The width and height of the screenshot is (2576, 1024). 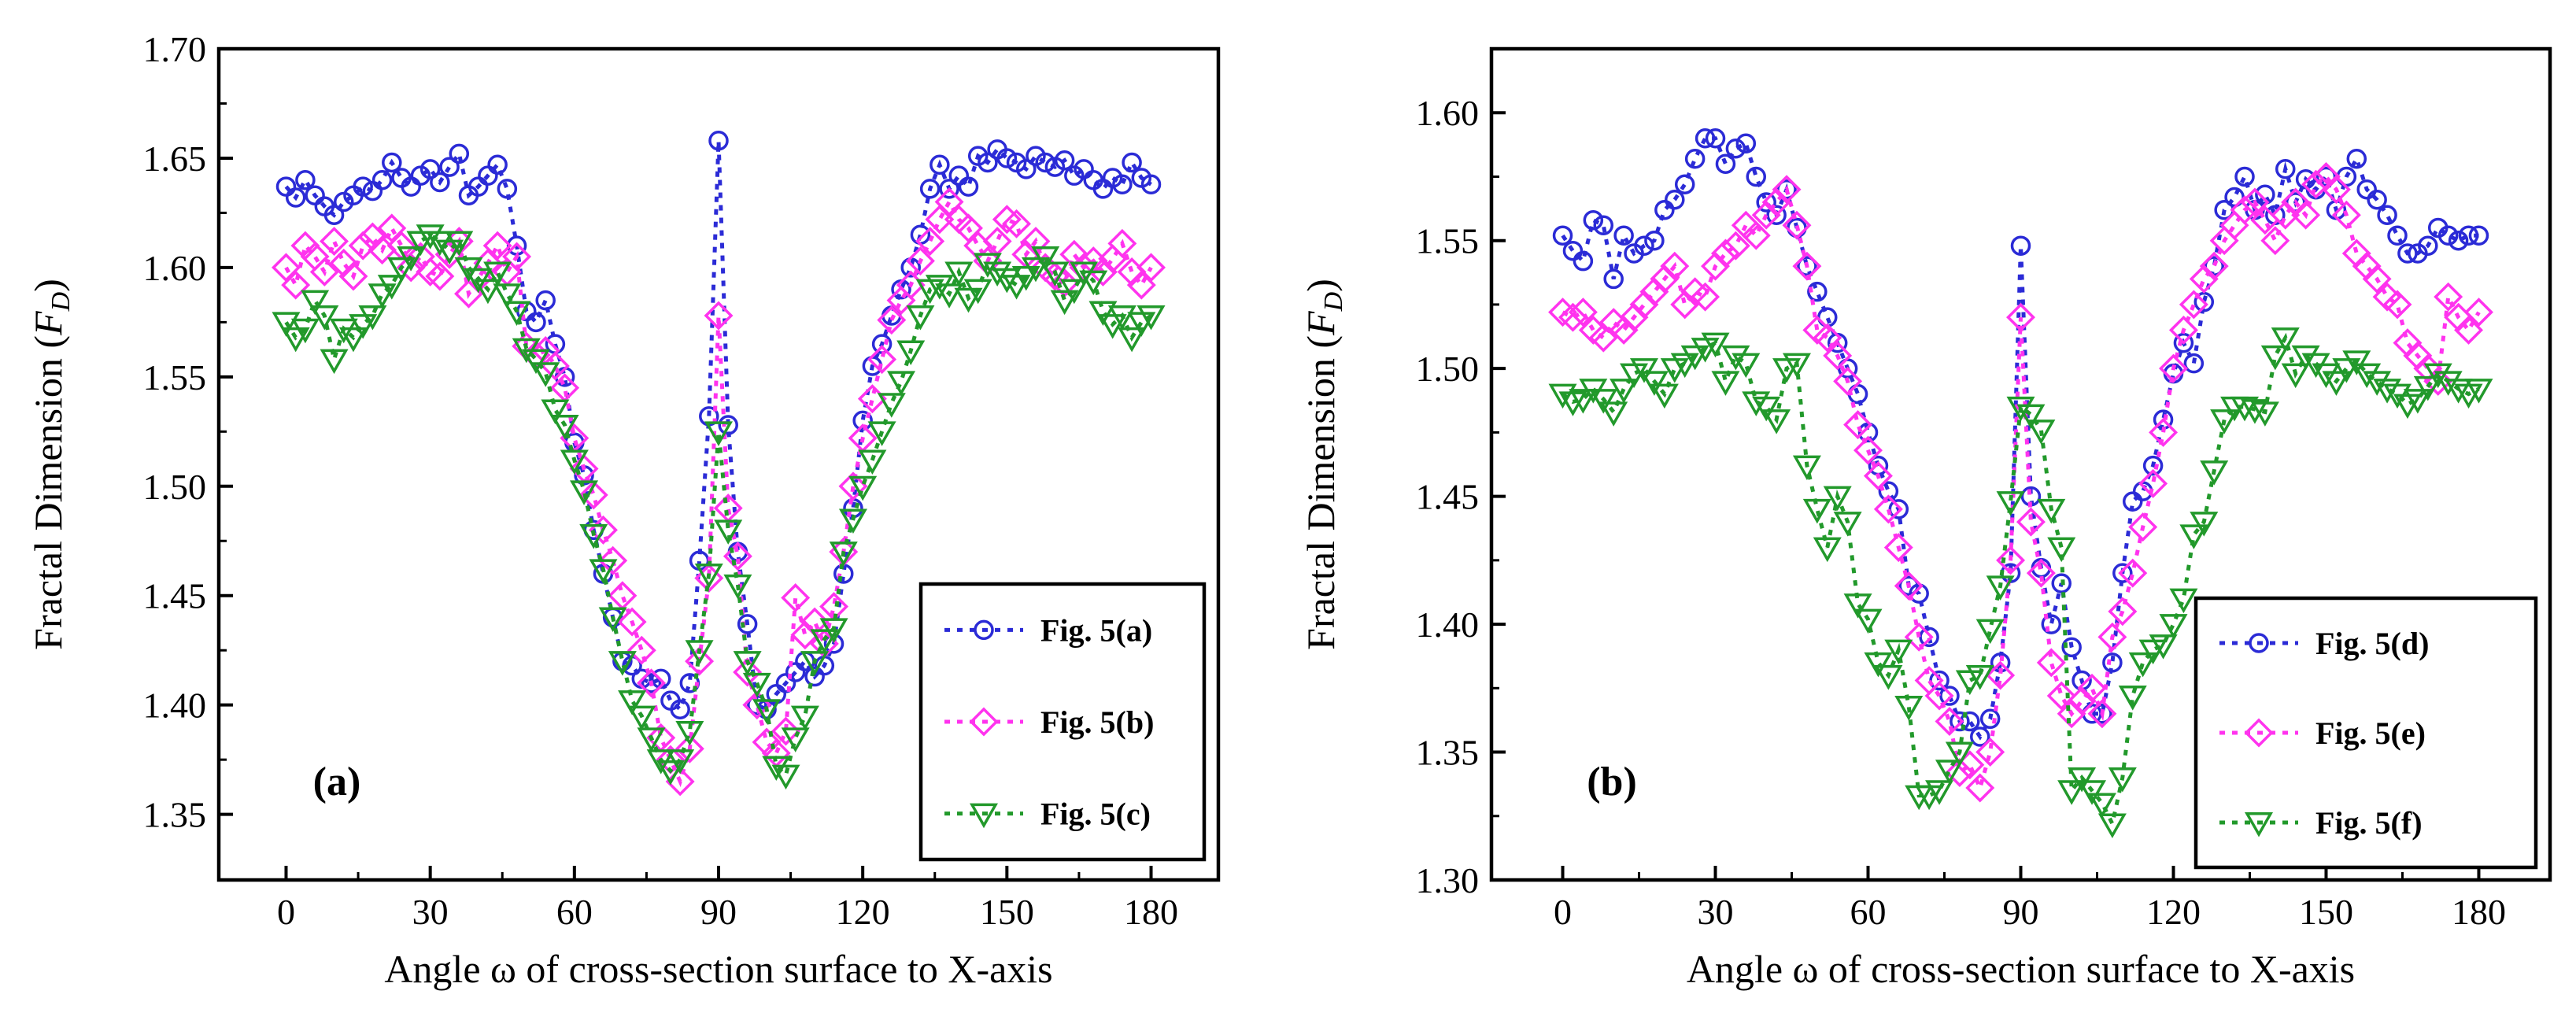 What do you see at coordinates (1563, 912) in the screenshot?
I see `x-tick-label: 0` at bounding box center [1563, 912].